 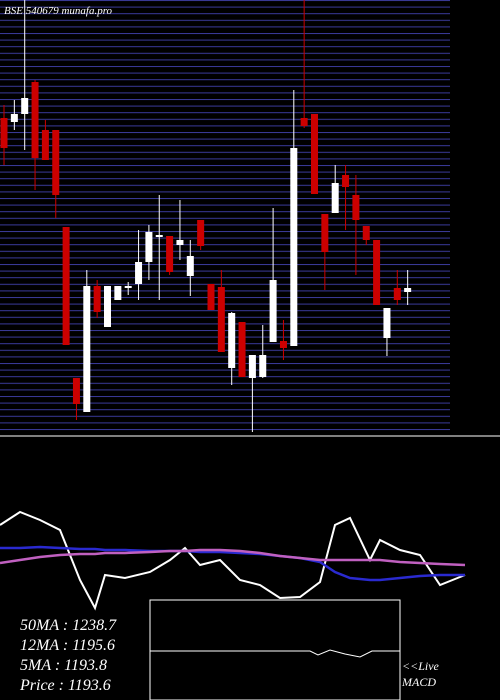 I want to click on macd-line, so click(x=275, y=653).